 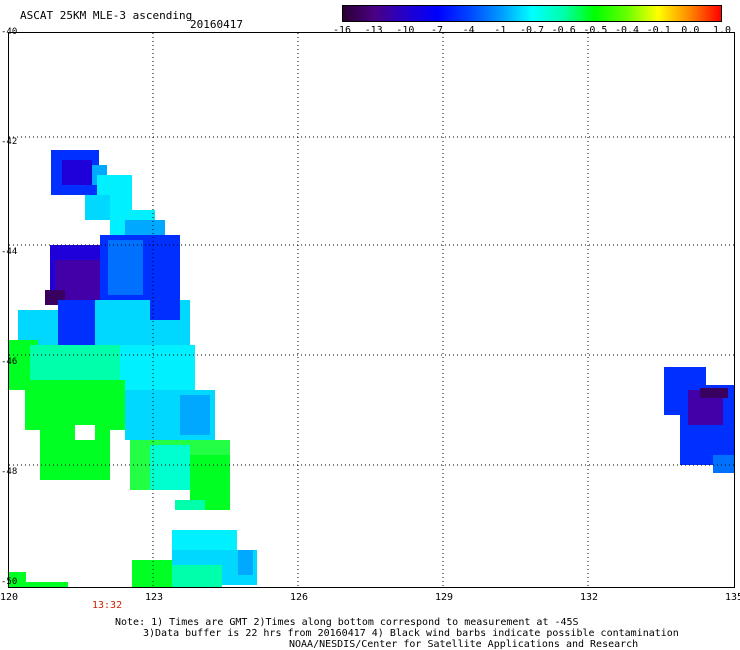 What do you see at coordinates (732, 597) in the screenshot?
I see `x-tick-label: 135` at bounding box center [732, 597].